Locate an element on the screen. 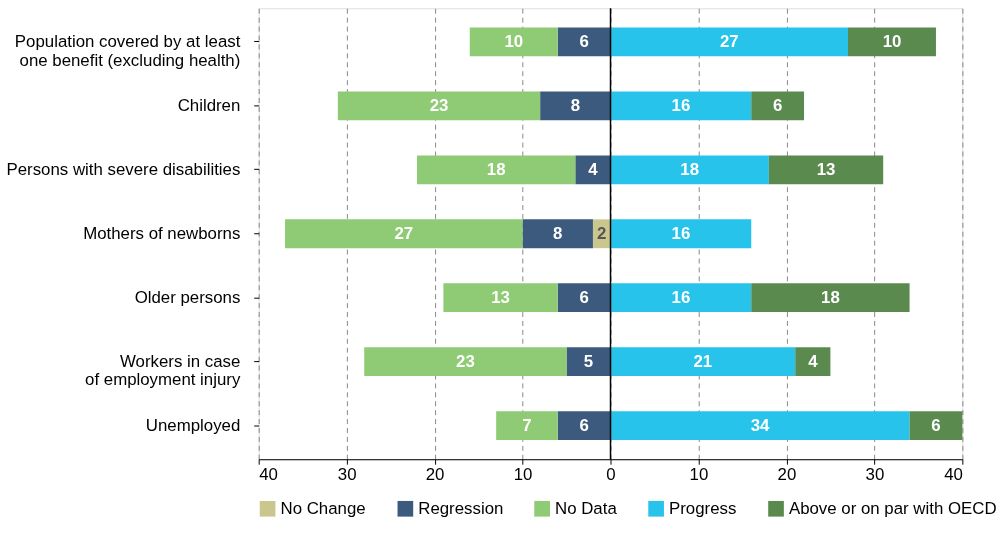  legend-label: No Data is located at coordinates (586, 508).